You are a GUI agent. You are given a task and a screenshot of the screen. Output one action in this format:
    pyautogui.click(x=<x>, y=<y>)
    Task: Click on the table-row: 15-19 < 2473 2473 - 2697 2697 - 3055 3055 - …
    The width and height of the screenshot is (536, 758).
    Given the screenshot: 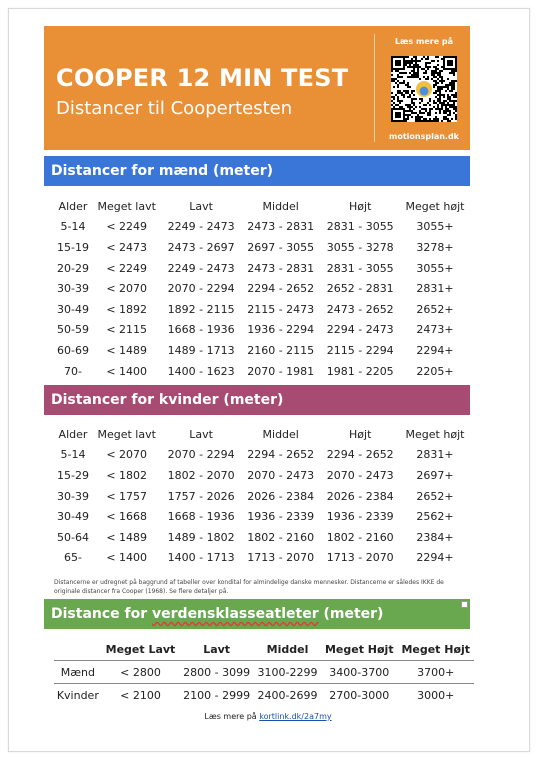 What is the action you would take?
    pyautogui.click(x=262, y=247)
    